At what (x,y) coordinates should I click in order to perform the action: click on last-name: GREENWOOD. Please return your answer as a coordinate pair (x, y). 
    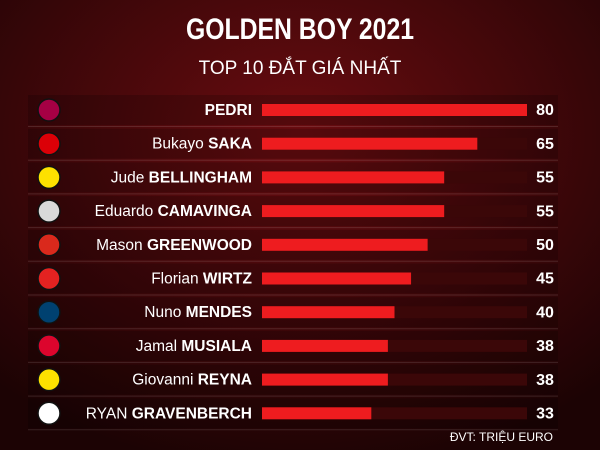
    Looking at the image, I should click on (199, 245).